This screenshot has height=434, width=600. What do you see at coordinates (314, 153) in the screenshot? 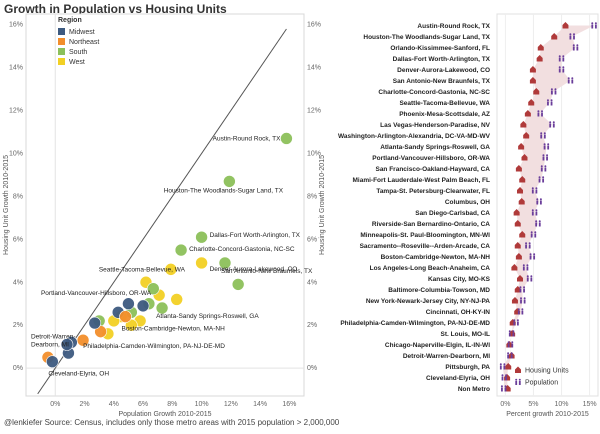
I see `scatter-y-tick-right: 10%` at bounding box center [314, 153].